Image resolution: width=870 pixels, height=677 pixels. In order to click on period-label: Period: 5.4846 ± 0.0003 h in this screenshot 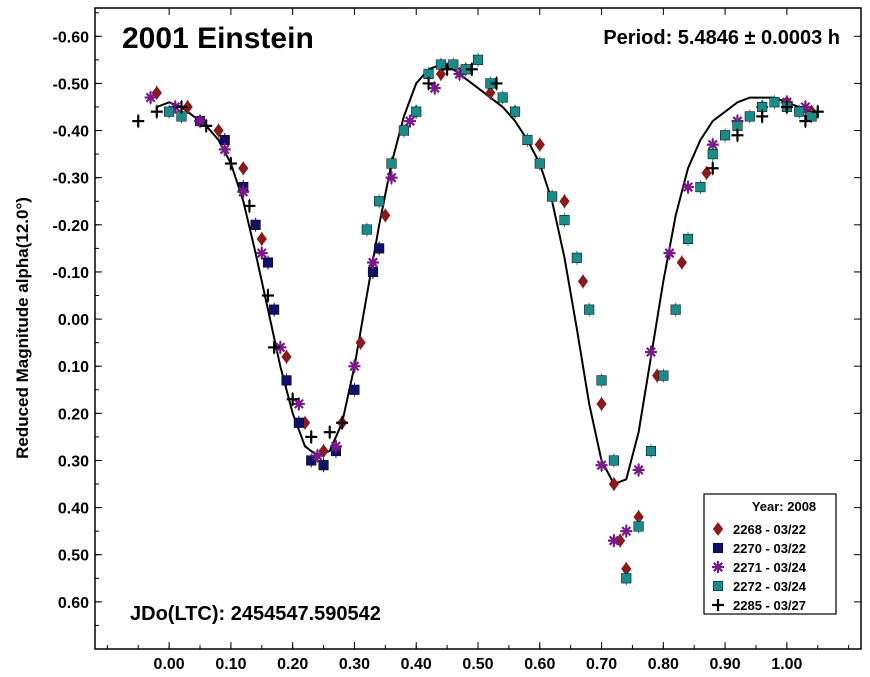, I will do `click(721, 38)`.